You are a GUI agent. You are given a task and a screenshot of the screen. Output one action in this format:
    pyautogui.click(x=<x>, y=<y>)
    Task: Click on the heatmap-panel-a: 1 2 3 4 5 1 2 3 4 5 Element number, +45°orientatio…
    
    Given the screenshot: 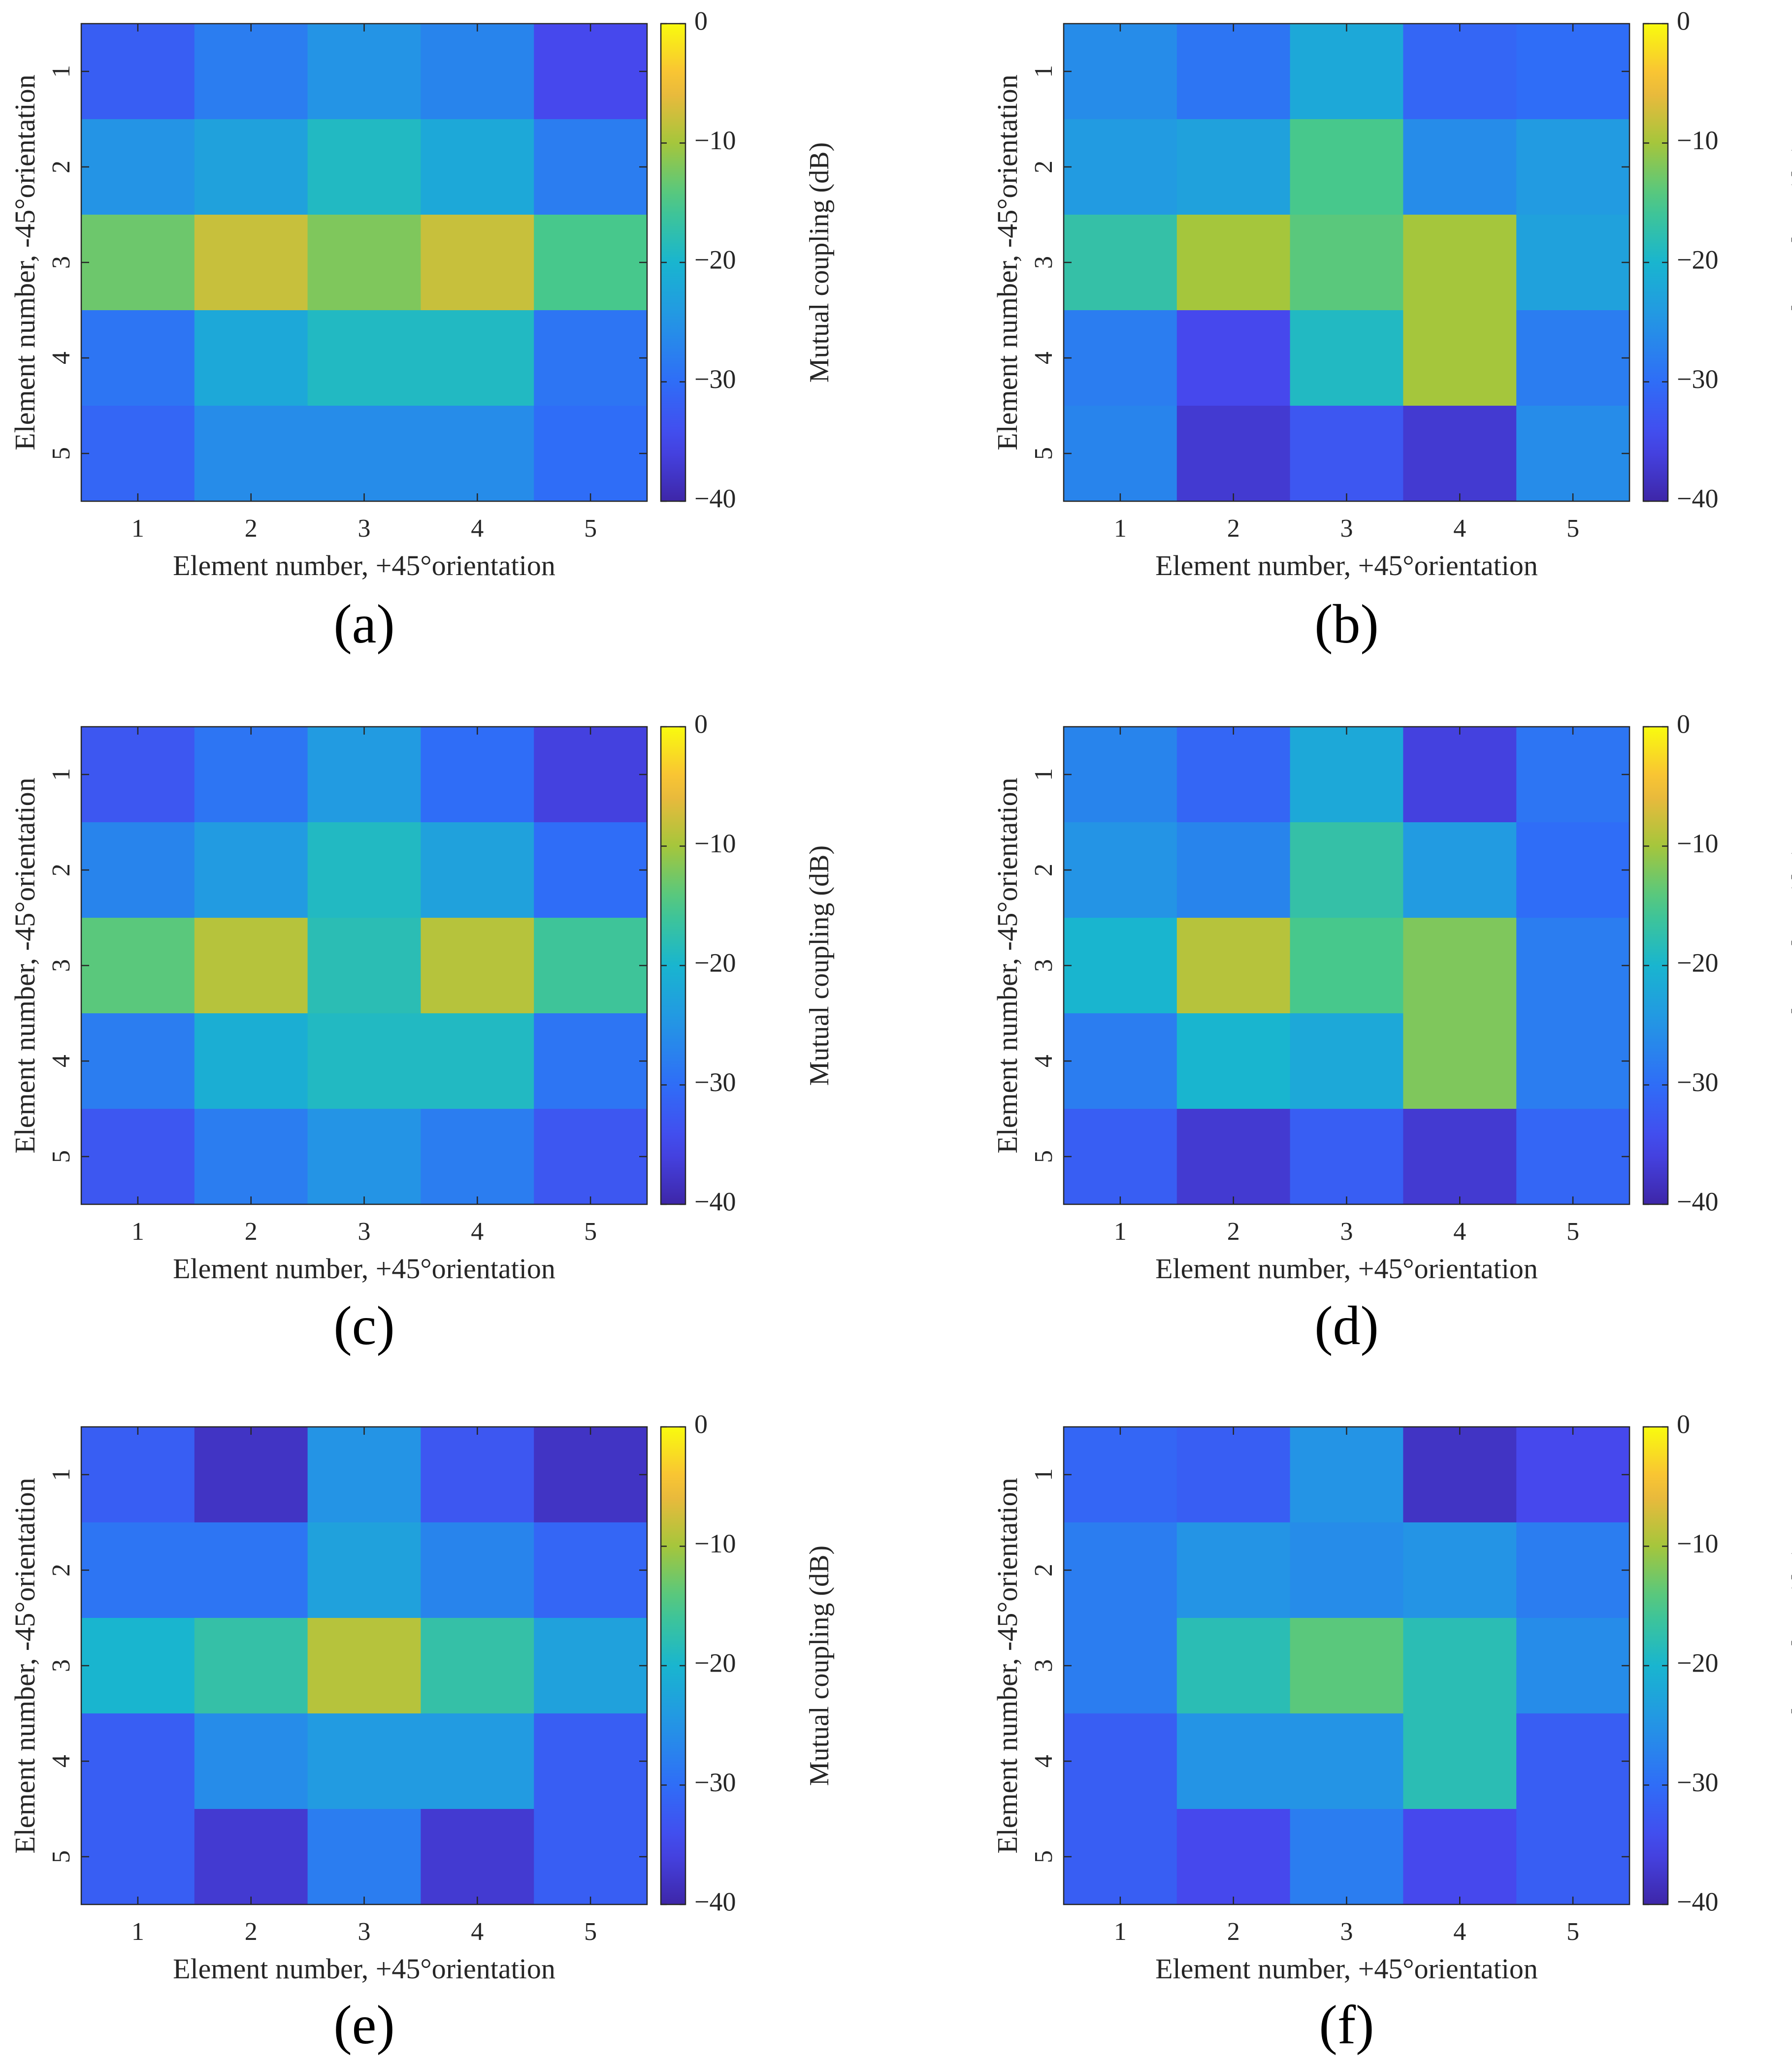 What is the action you would take?
    pyautogui.click(x=422, y=330)
    